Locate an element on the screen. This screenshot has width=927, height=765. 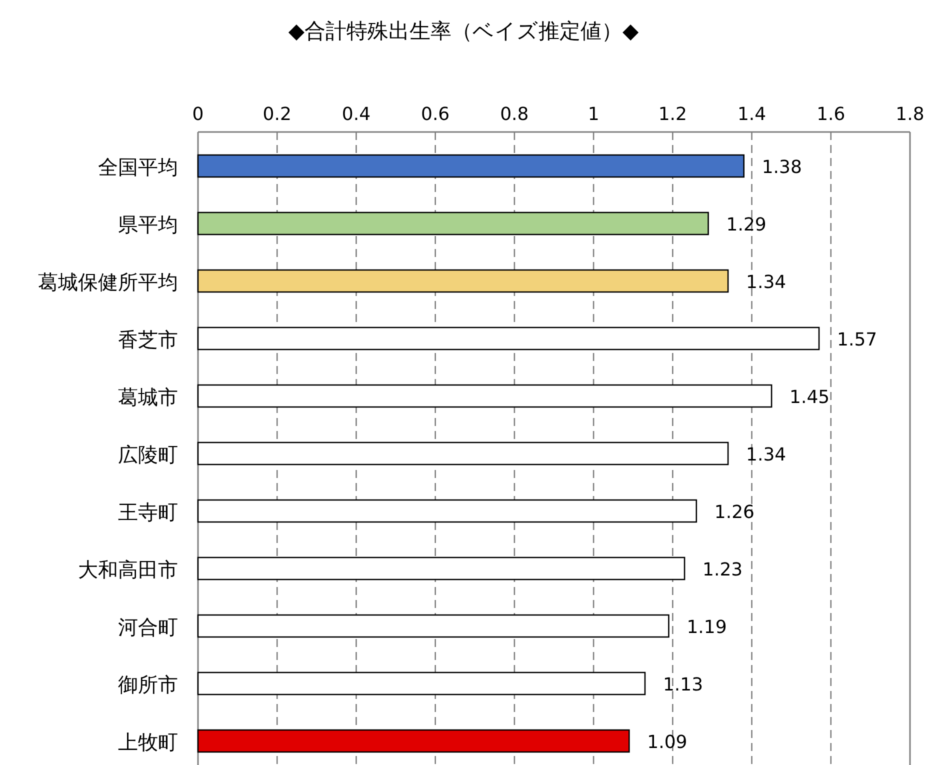
x-tick-label: 0.8 is located at coordinates (514, 114).